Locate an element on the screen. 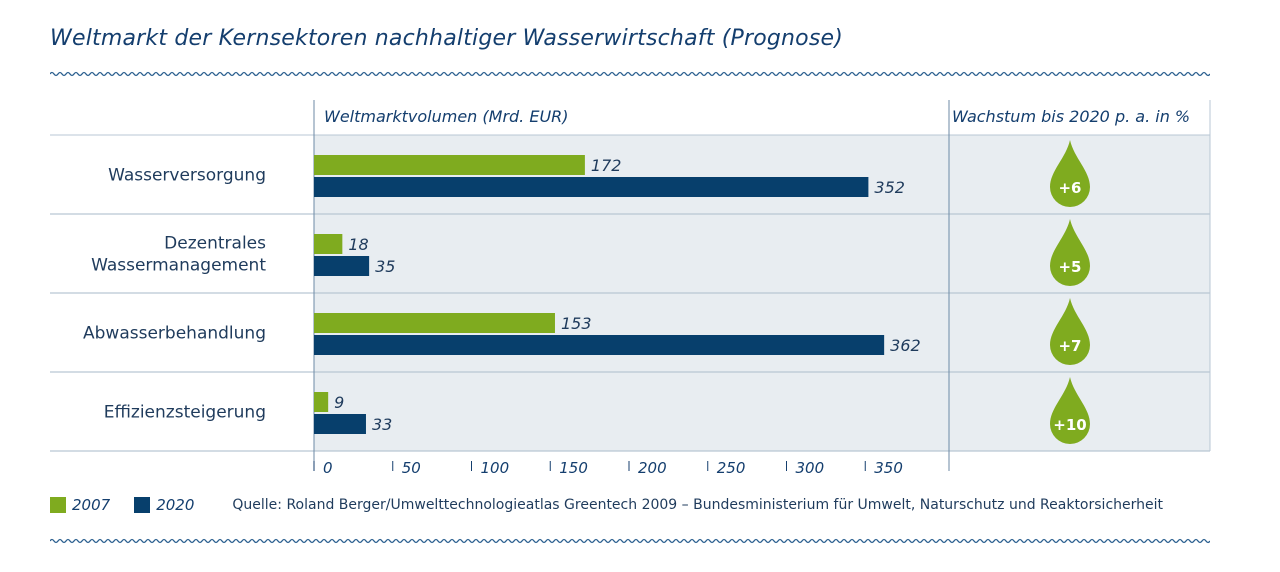 The height and width of the screenshot is (572, 1280). legend-label-2020: 2020 is located at coordinates (175, 505).